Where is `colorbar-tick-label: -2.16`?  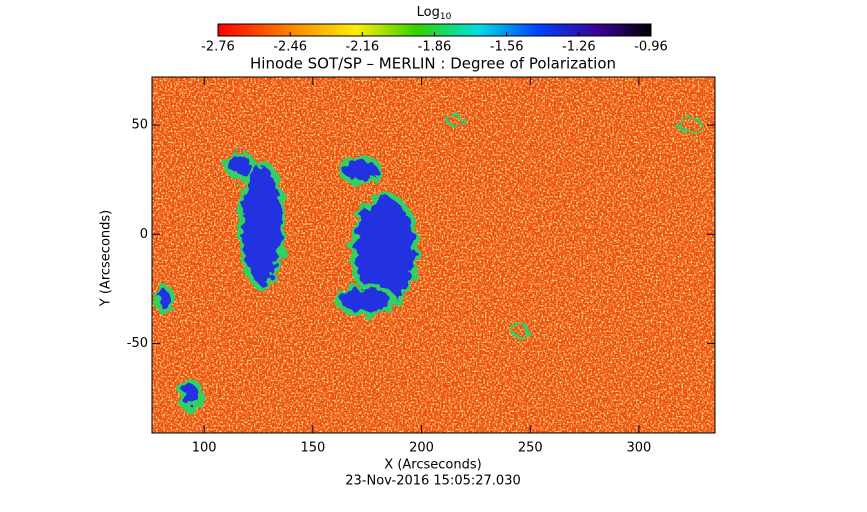 colorbar-tick-label: -2.16 is located at coordinates (363, 47).